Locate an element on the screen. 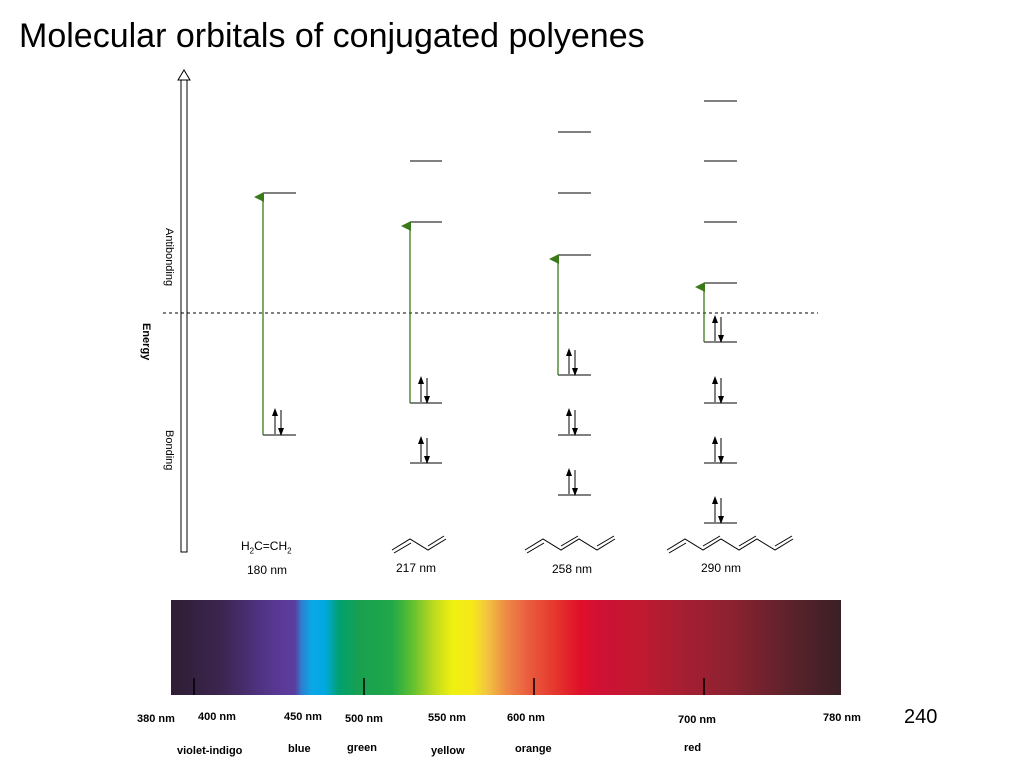 The width and height of the screenshot is (1024, 768). tick-450: 450 nm is located at coordinates (303, 717).